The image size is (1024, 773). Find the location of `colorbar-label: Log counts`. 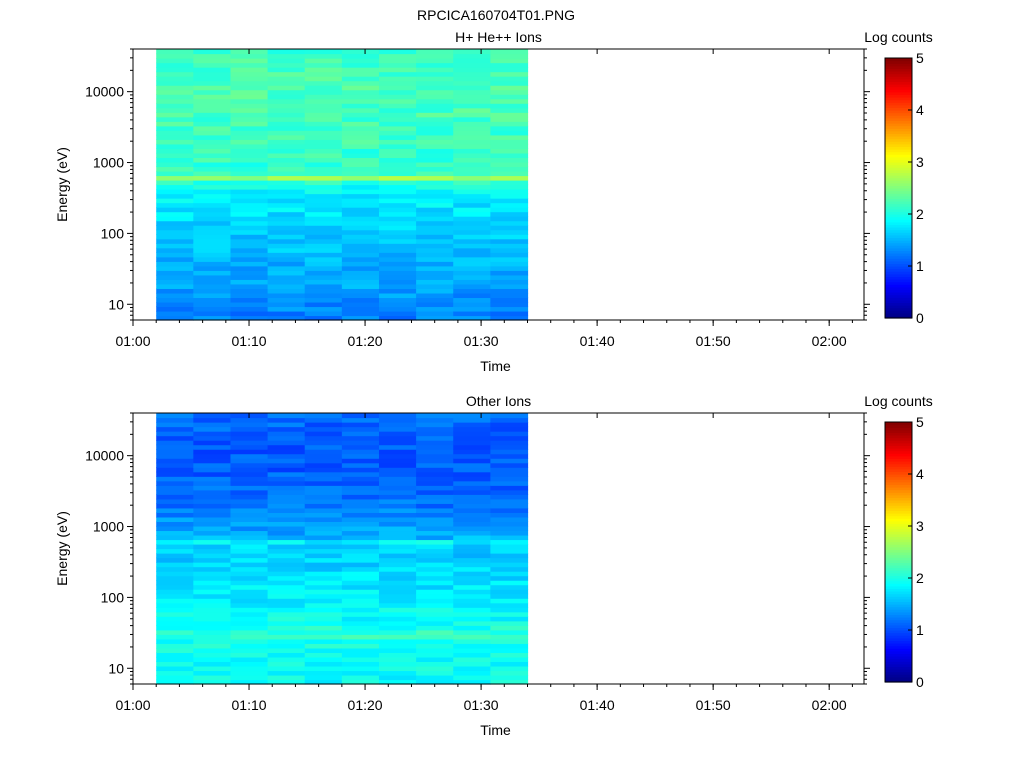

colorbar-label: Log counts is located at coordinates (898, 37).